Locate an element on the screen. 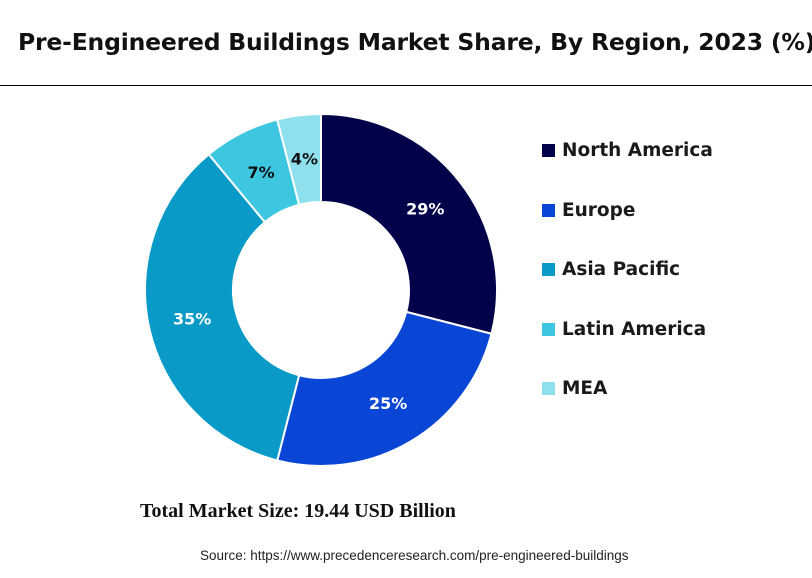 The width and height of the screenshot is (812, 578). slice-label-asia-pacific: 35% is located at coordinates (192, 318).